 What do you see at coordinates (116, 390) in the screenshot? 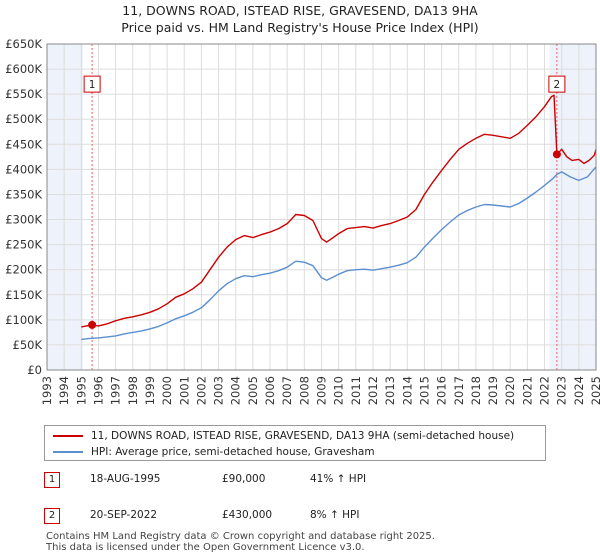
I see `x-tick-label: 1997` at bounding box center [116, 390].